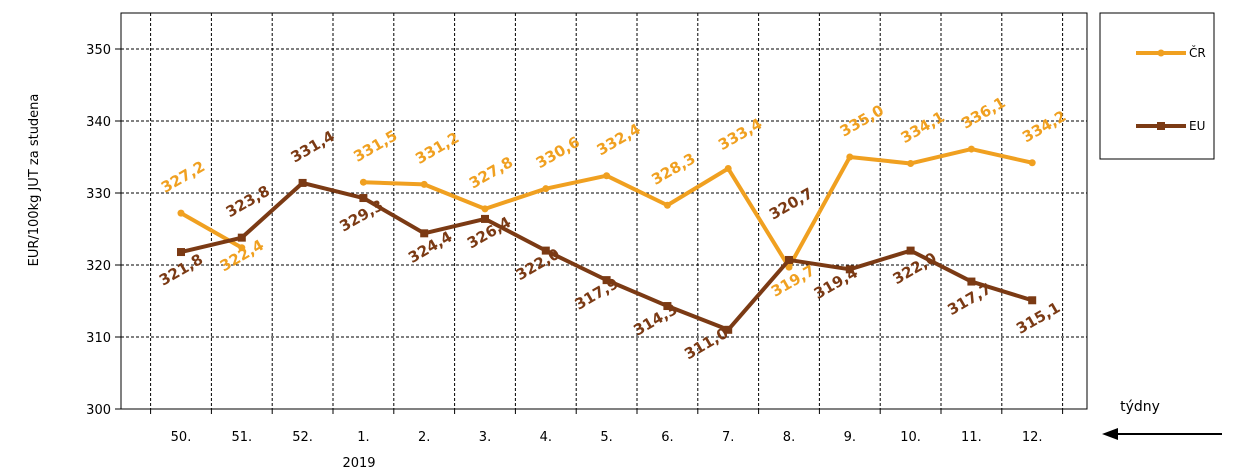  Describe the element at coordinates (1197, 52) in the screenshot. I see `legend-label-cr: ČR` at that location.